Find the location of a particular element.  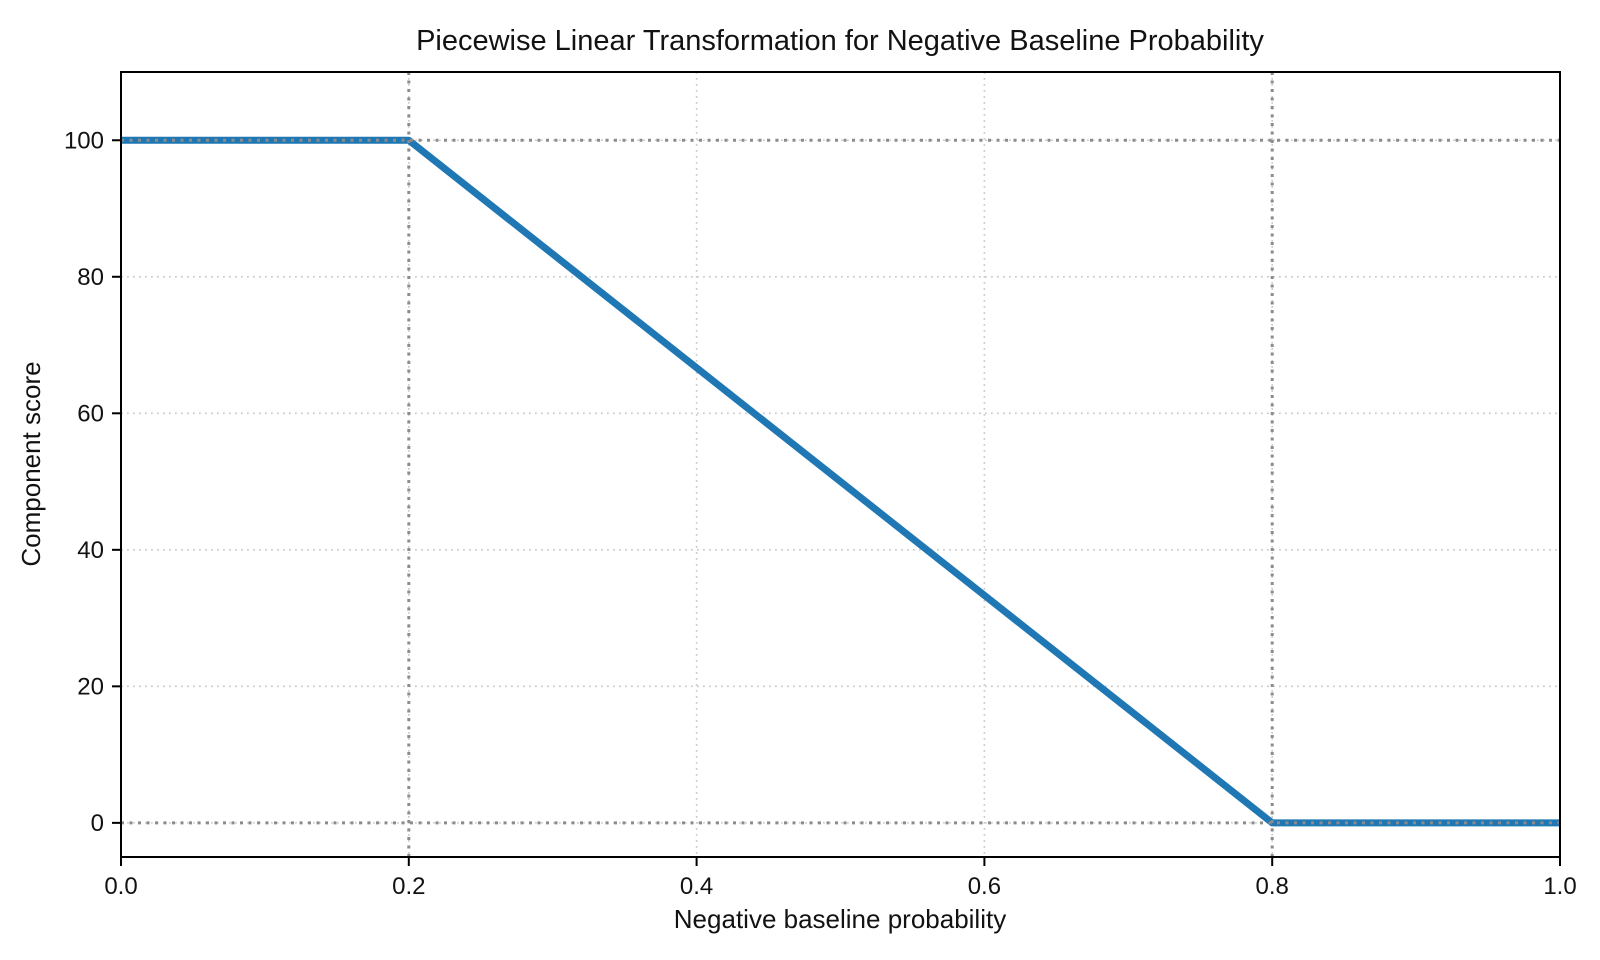

x-tick-labels: 0.0 0.2 0.4 0.6 0.8 1.0 is located at coordinates (840, 886).